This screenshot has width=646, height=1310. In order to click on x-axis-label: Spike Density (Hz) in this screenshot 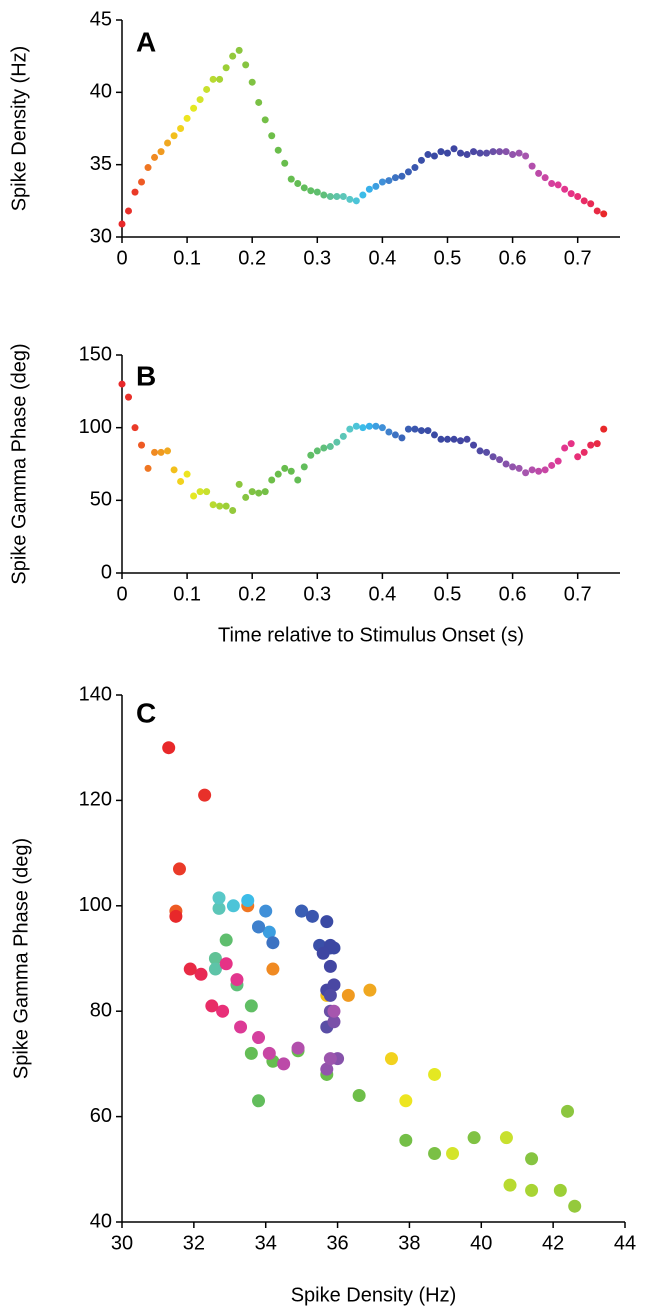, I will do `click(374, 1295)`.